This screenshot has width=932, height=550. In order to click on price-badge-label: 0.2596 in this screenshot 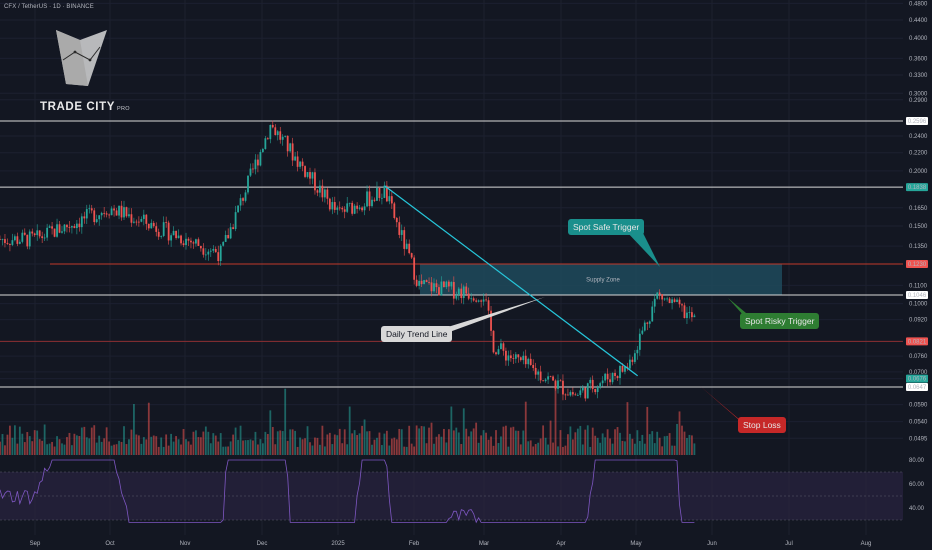, I will do `click(917, 122)`.